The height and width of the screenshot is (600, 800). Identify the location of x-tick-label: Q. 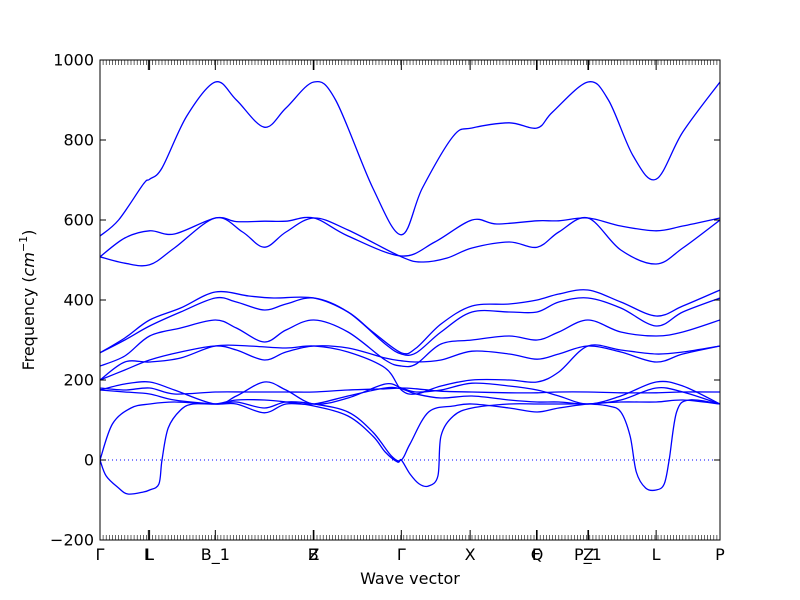
(537, 554).